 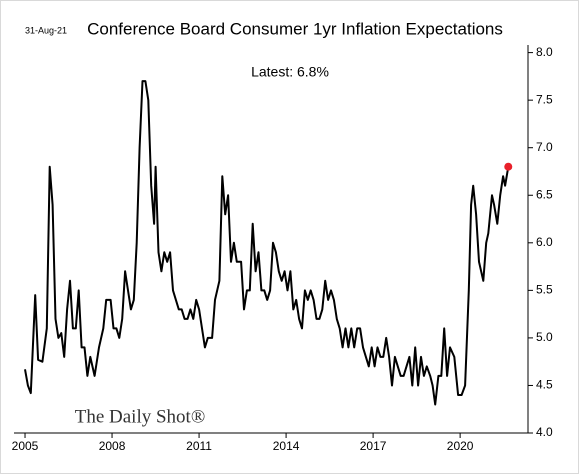 What do you see at coordinates (544, 290) in the screenshot?
I see `y-tick-label: 5.5` at bounding box center [544, 290].